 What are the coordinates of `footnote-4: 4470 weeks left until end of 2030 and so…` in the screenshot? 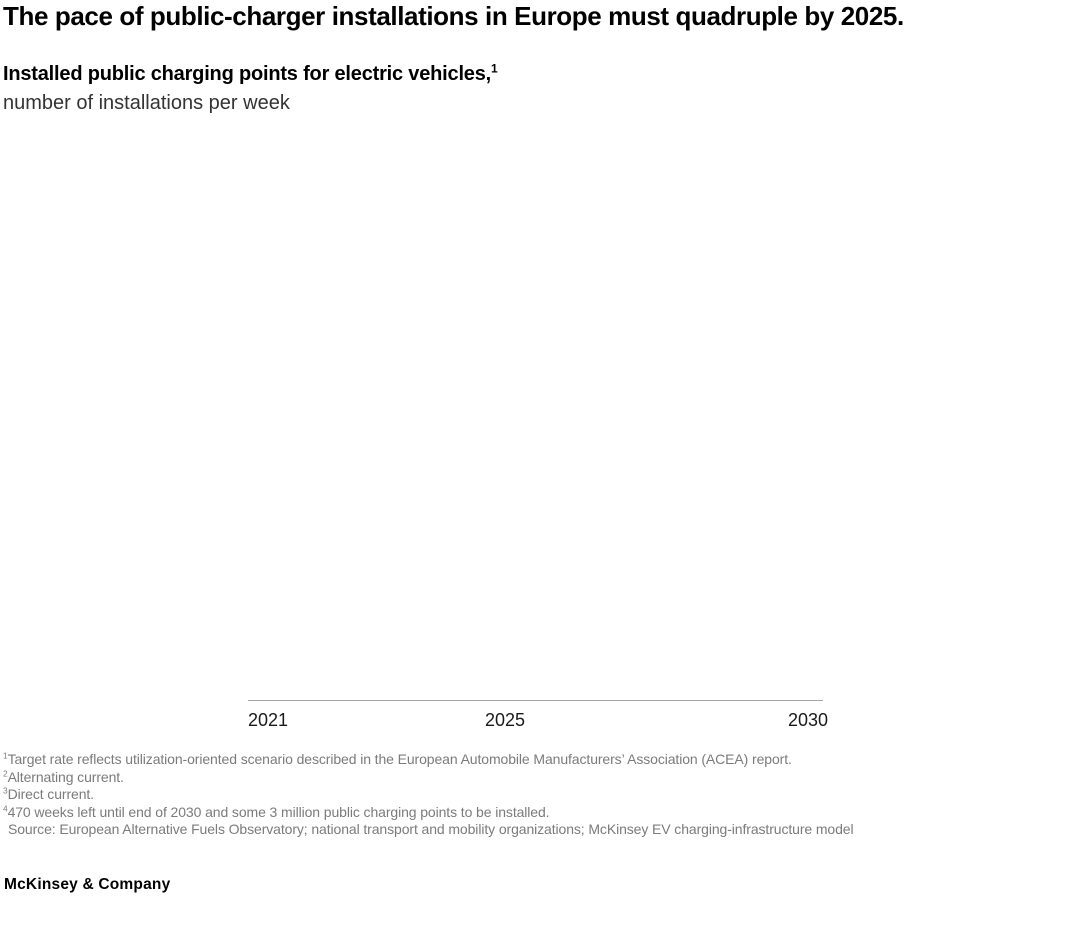 It's located at (523, 813).